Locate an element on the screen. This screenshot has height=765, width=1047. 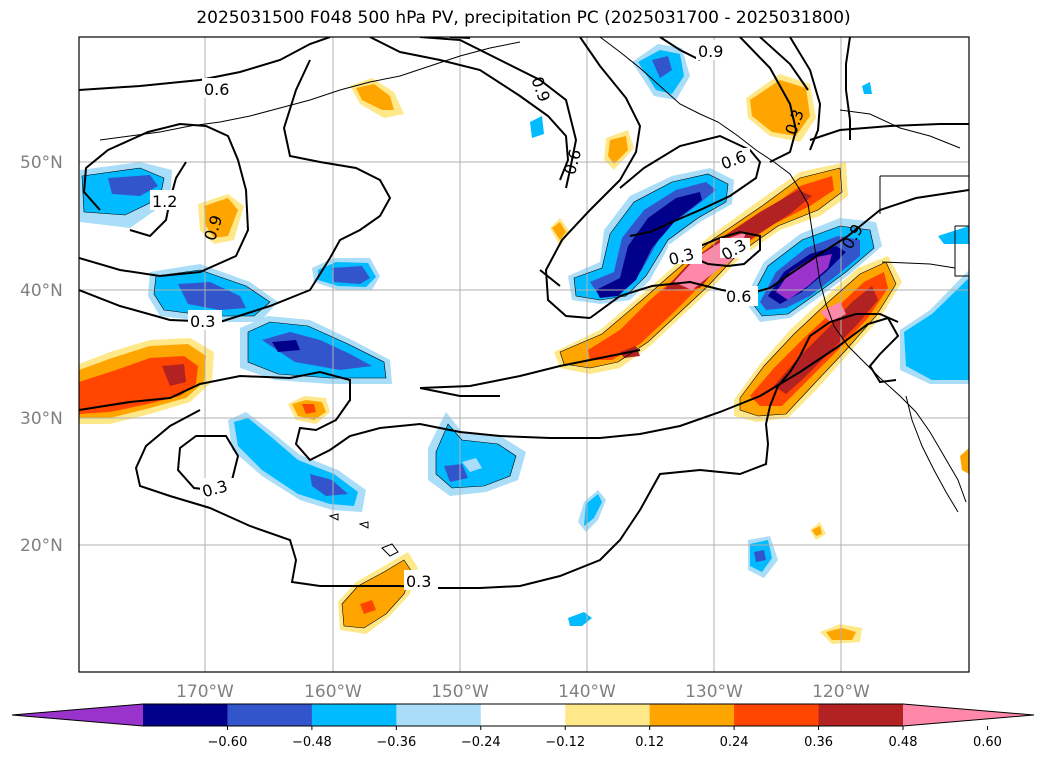
colorbar-tick-label: 0.24 is located at coordinates (734, 742).